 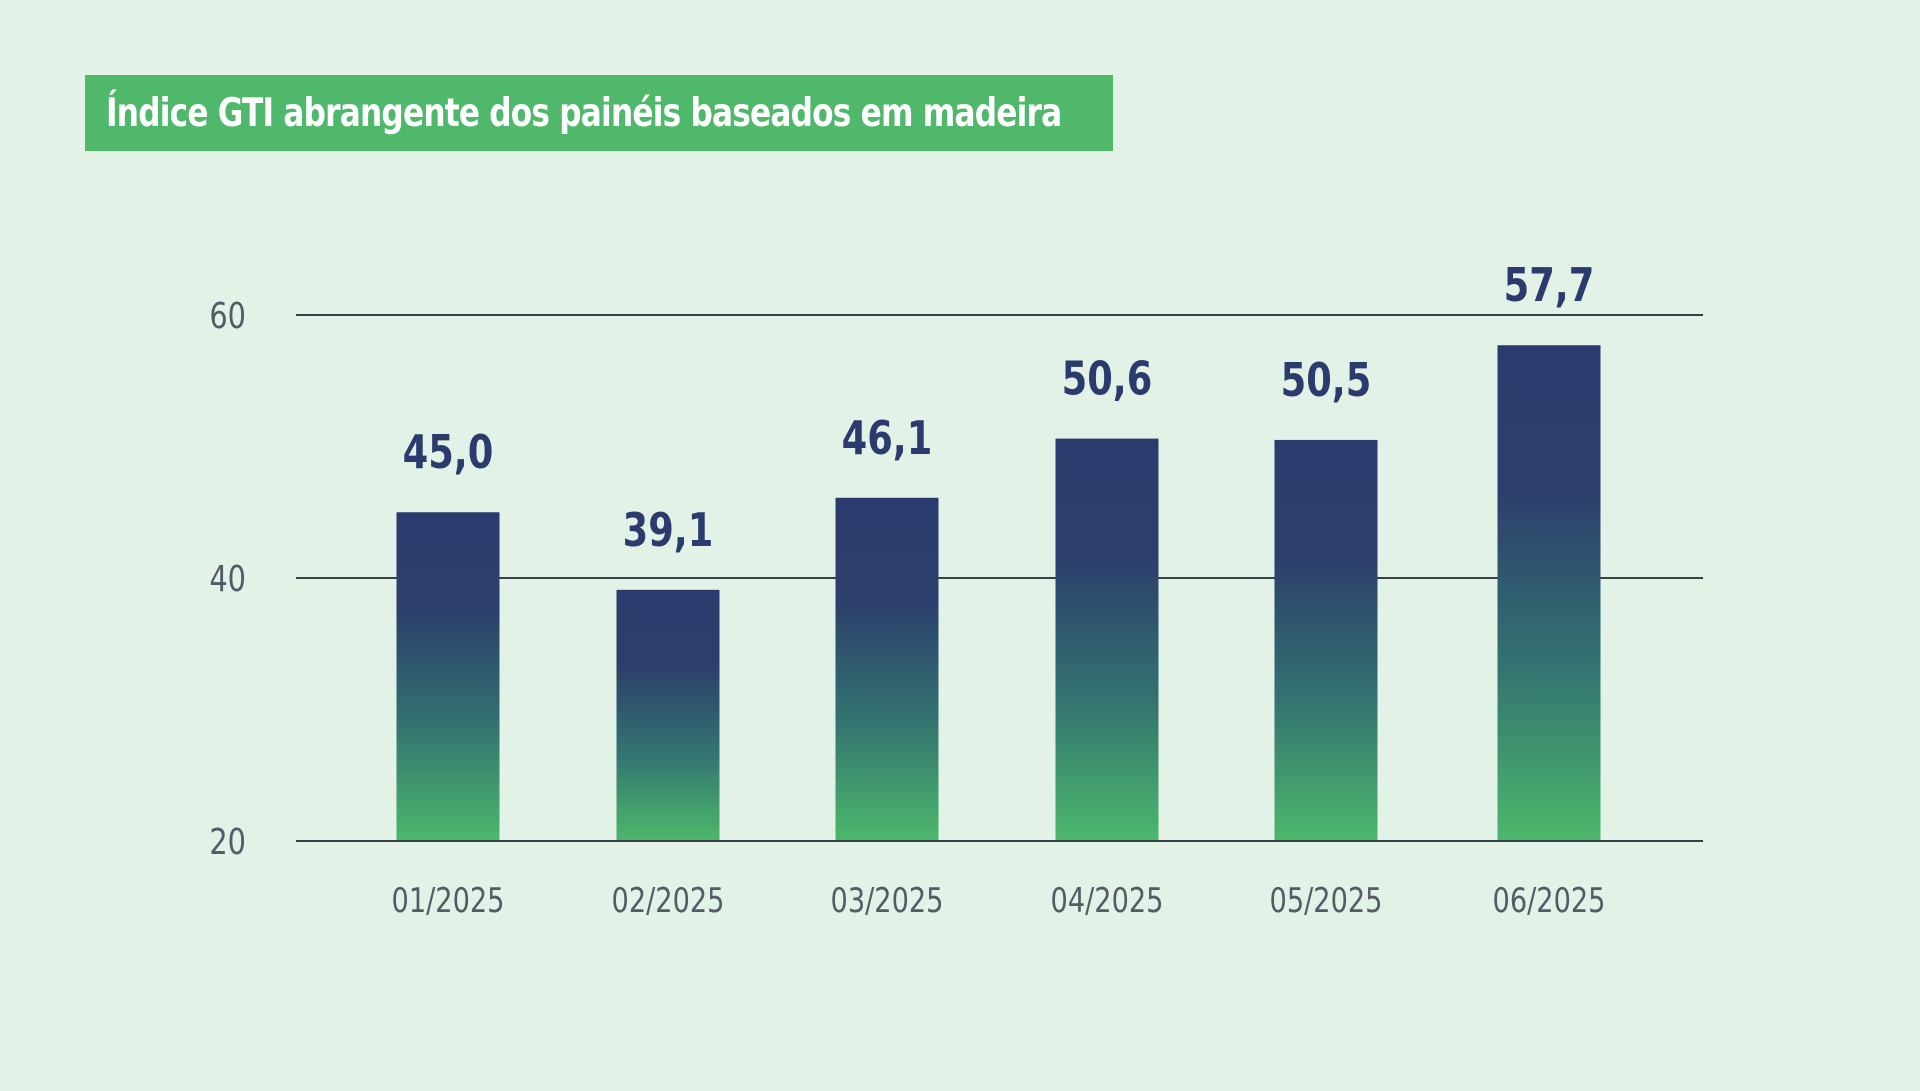 I want to click on bar-value-label: 50,6, so click(x=1107, y=379).